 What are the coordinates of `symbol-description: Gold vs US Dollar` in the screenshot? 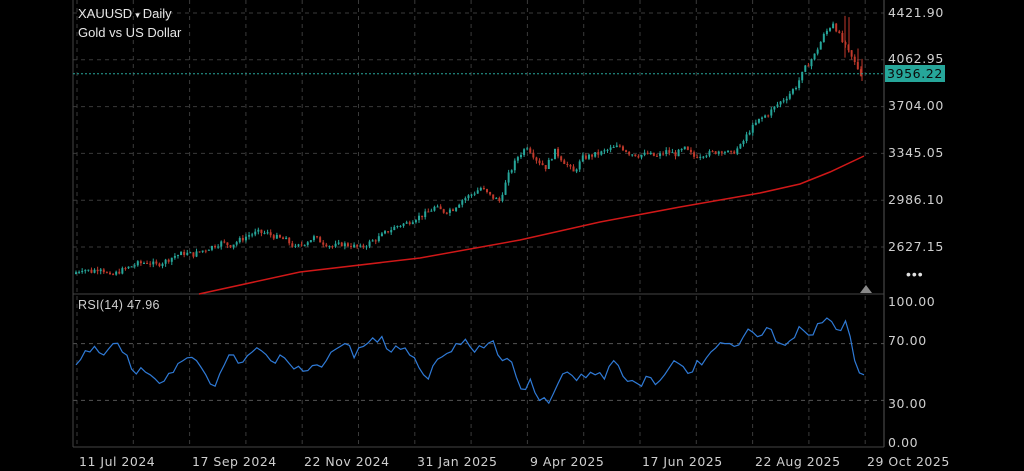 It's located at (130, 32).